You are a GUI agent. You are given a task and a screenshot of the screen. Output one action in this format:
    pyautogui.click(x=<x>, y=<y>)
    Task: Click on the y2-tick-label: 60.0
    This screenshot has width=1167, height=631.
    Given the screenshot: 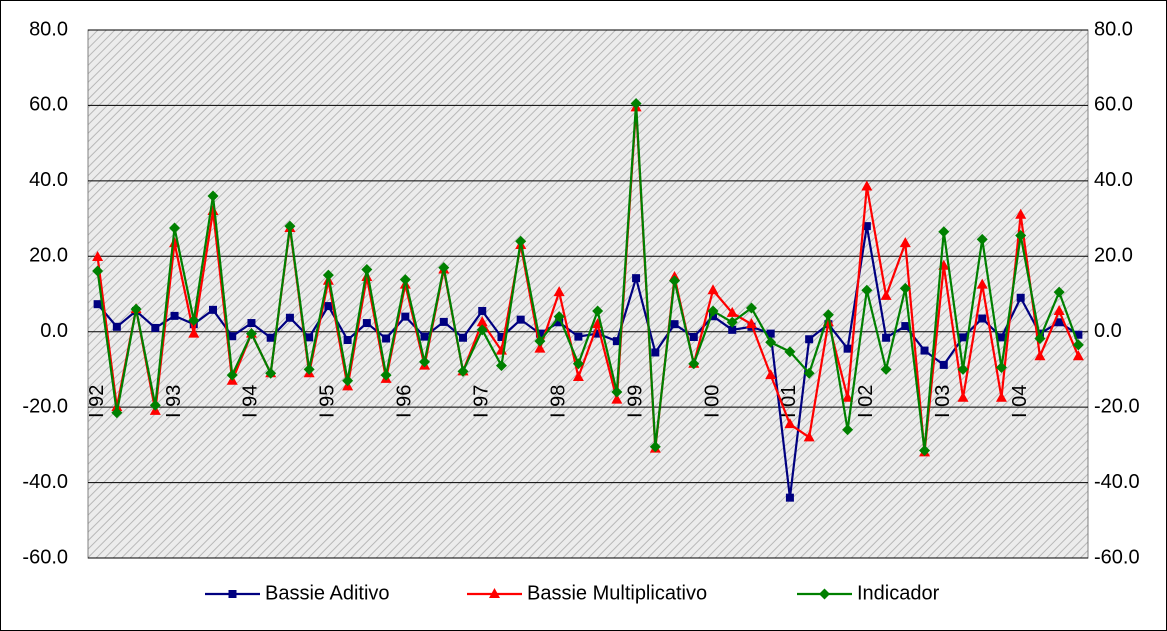 What is the action you would take?
    pyautogui.click(x=1113, y=105)
    